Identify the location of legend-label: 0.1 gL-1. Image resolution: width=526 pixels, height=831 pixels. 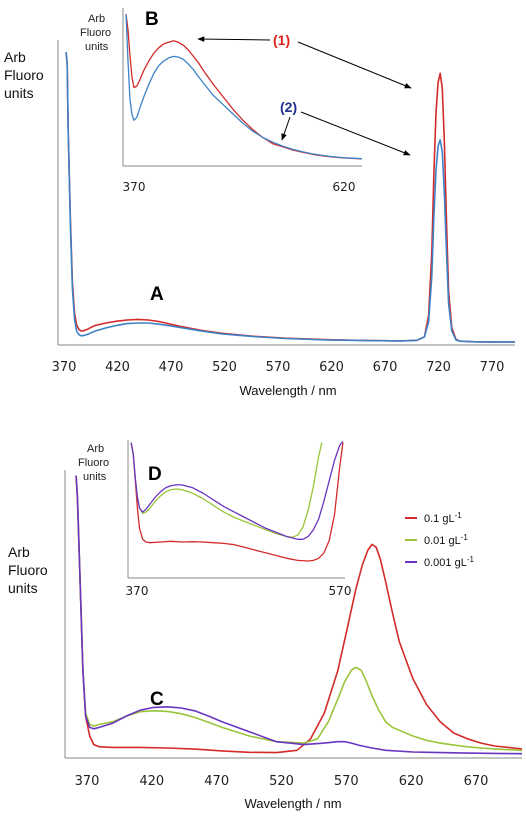
(443, 518).